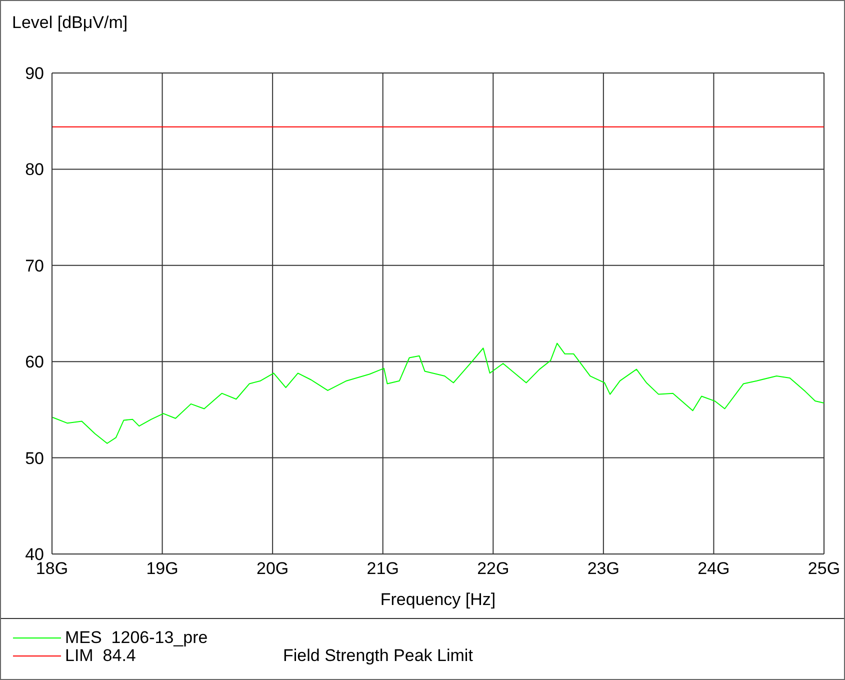 The height and width of the screenshot is (680, 845). I want to click on text: Field Strength Peak Limit, so click(378, 656).